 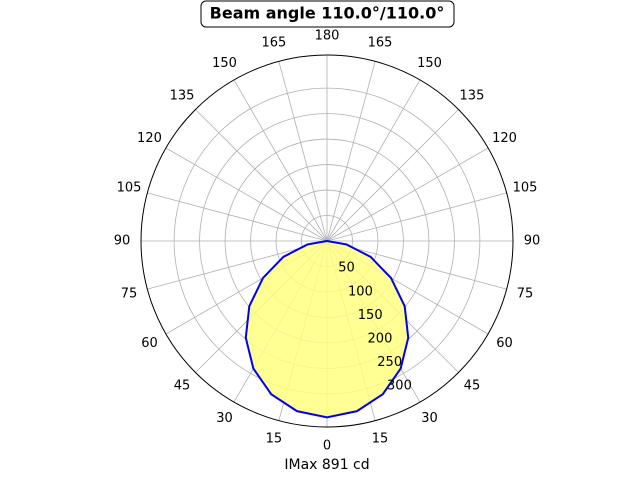 I want to click on r-tick-label: 200, so click(x=380, y=338).